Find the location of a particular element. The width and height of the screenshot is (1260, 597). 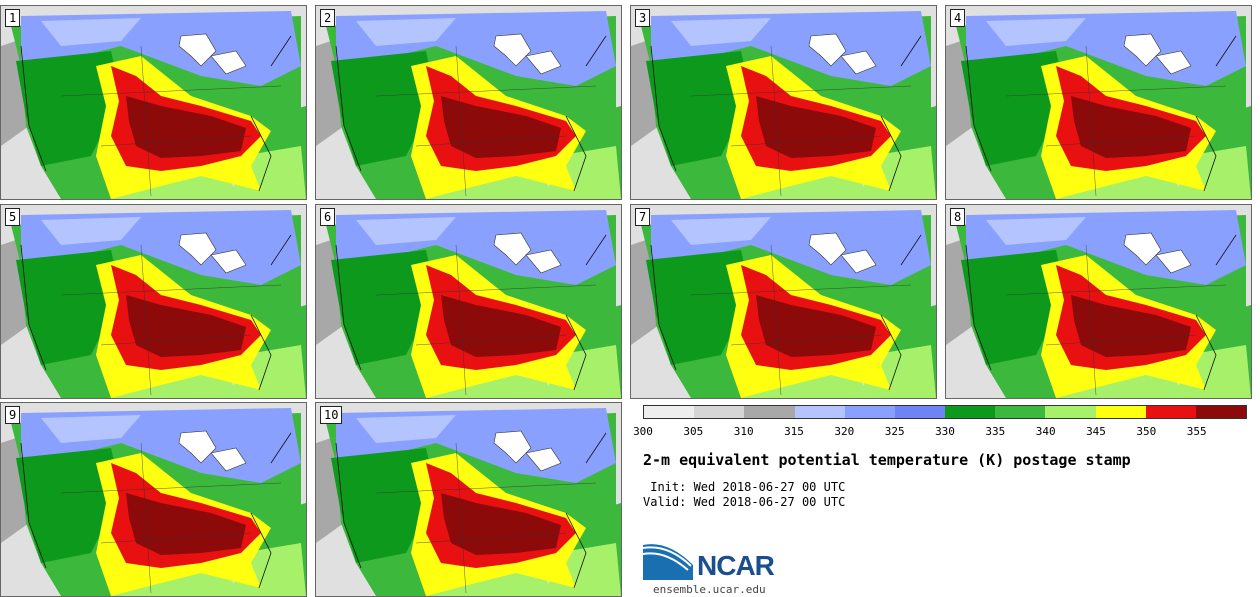

colorbar-tick-label: 305 is located at coordinates (693, 431).